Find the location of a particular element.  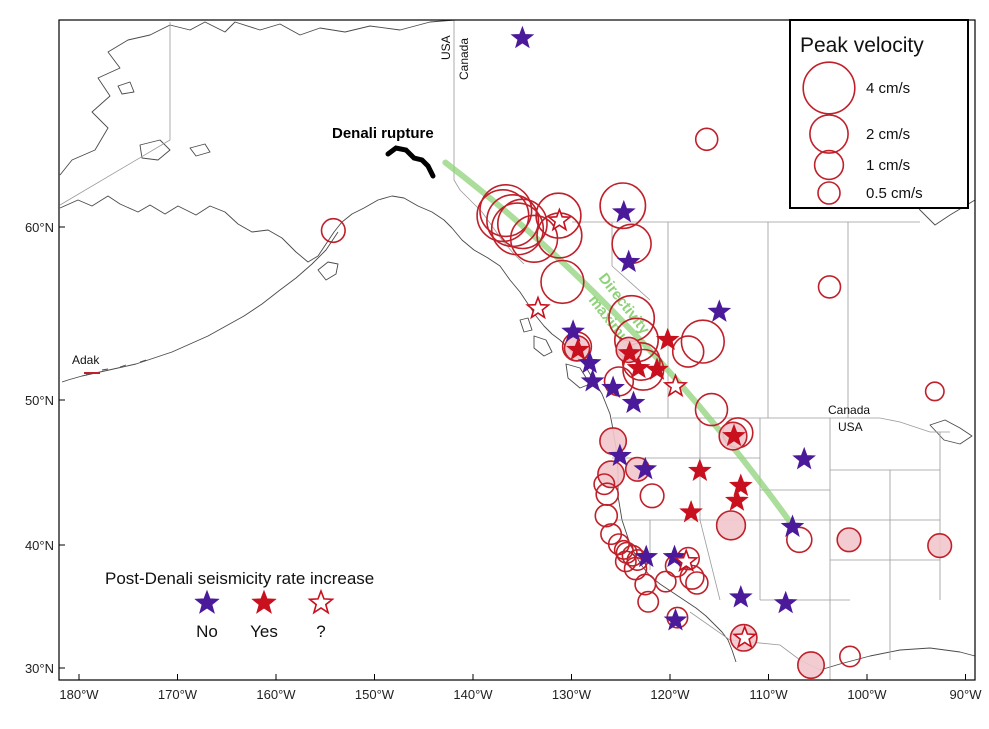

legend-star-items: No Yes? is located at coordinates (264, 614).